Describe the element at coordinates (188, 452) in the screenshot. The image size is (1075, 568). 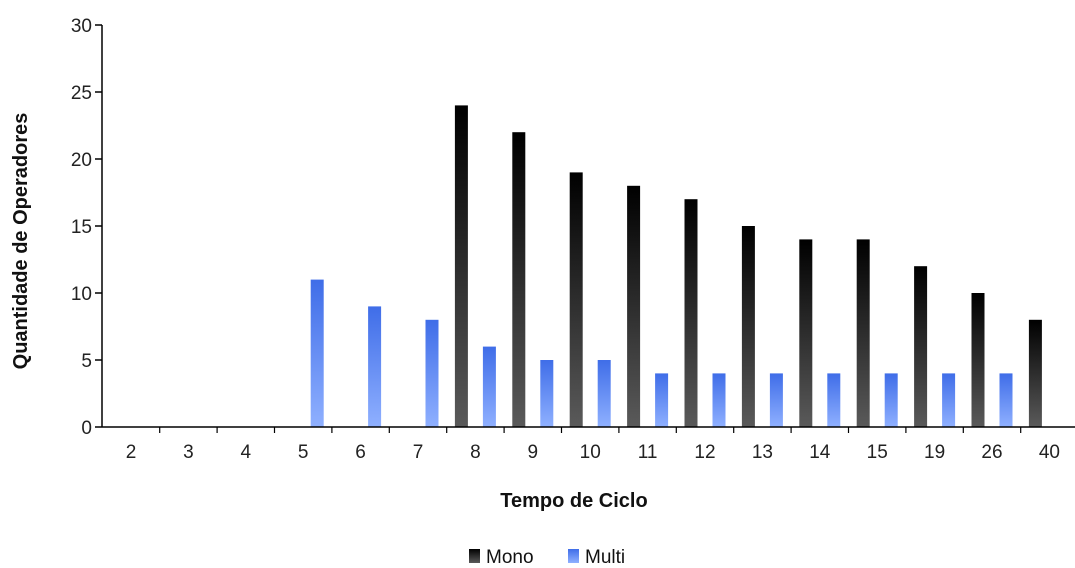
I see `x-tick-label: 3` at that location.